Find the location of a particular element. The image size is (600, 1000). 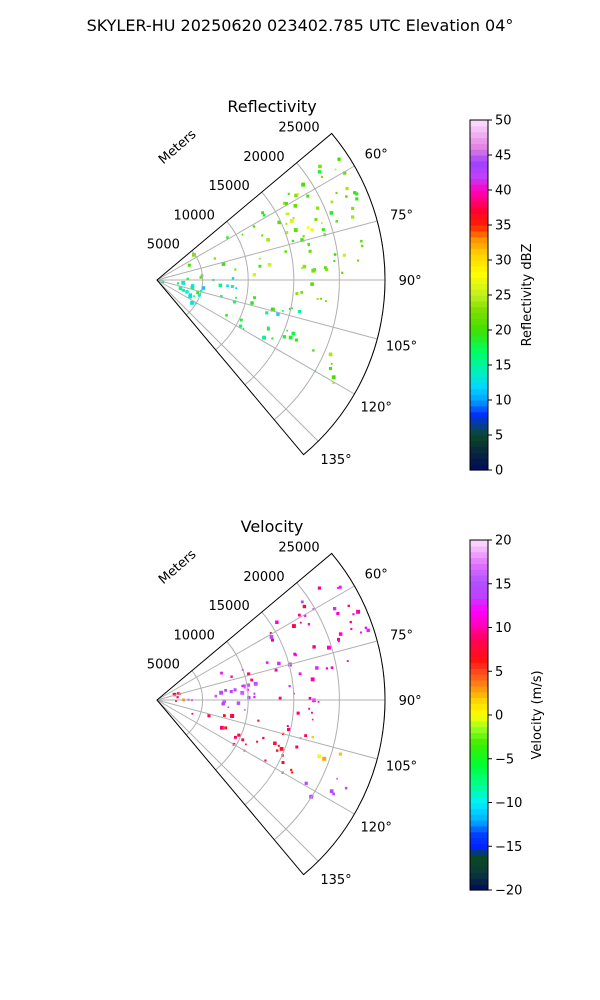

radial-gridline is located at coordinates (306, 291).